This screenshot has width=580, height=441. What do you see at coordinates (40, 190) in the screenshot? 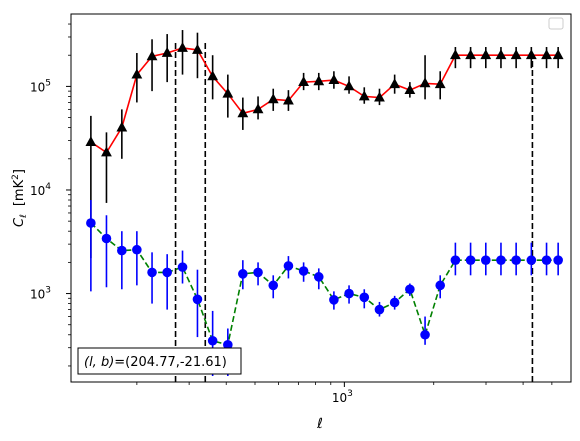
I see `y-tick-label: 10⁴` at bounding box center [40, 190].